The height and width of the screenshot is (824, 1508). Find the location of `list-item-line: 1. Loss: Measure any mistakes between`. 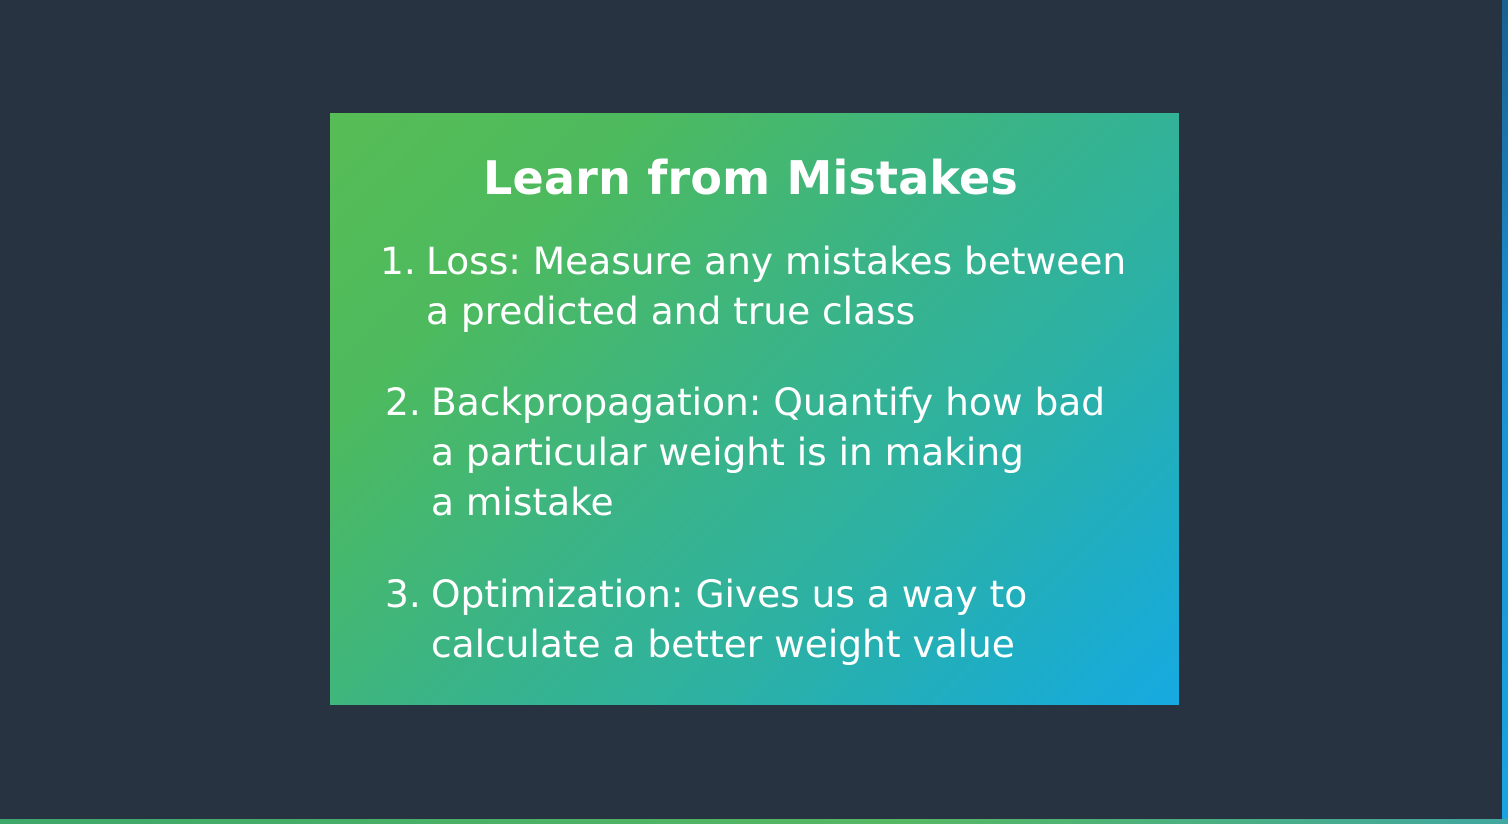

list-item-line: 1. Loss: Measure any mistakes between is located at coordinates (753, 261).